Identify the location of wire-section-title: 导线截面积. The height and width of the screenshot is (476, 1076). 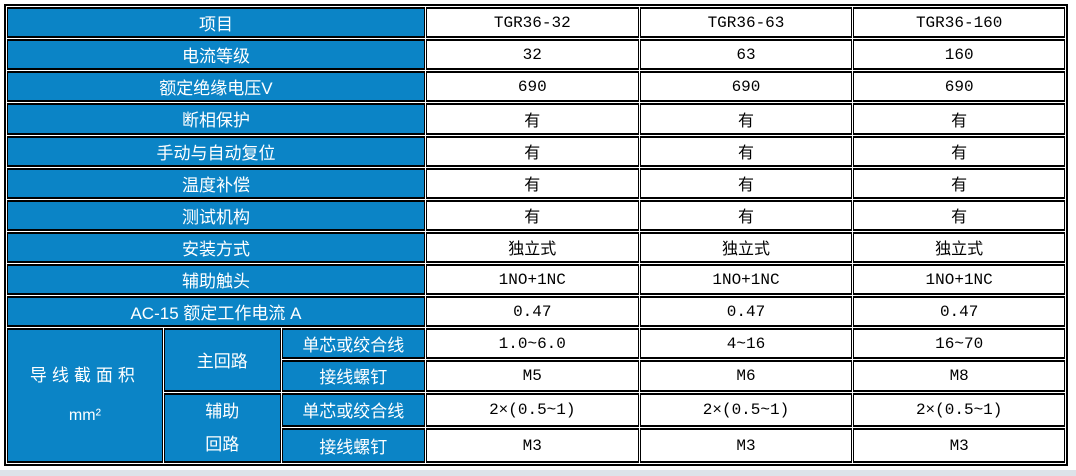
(84, 375).